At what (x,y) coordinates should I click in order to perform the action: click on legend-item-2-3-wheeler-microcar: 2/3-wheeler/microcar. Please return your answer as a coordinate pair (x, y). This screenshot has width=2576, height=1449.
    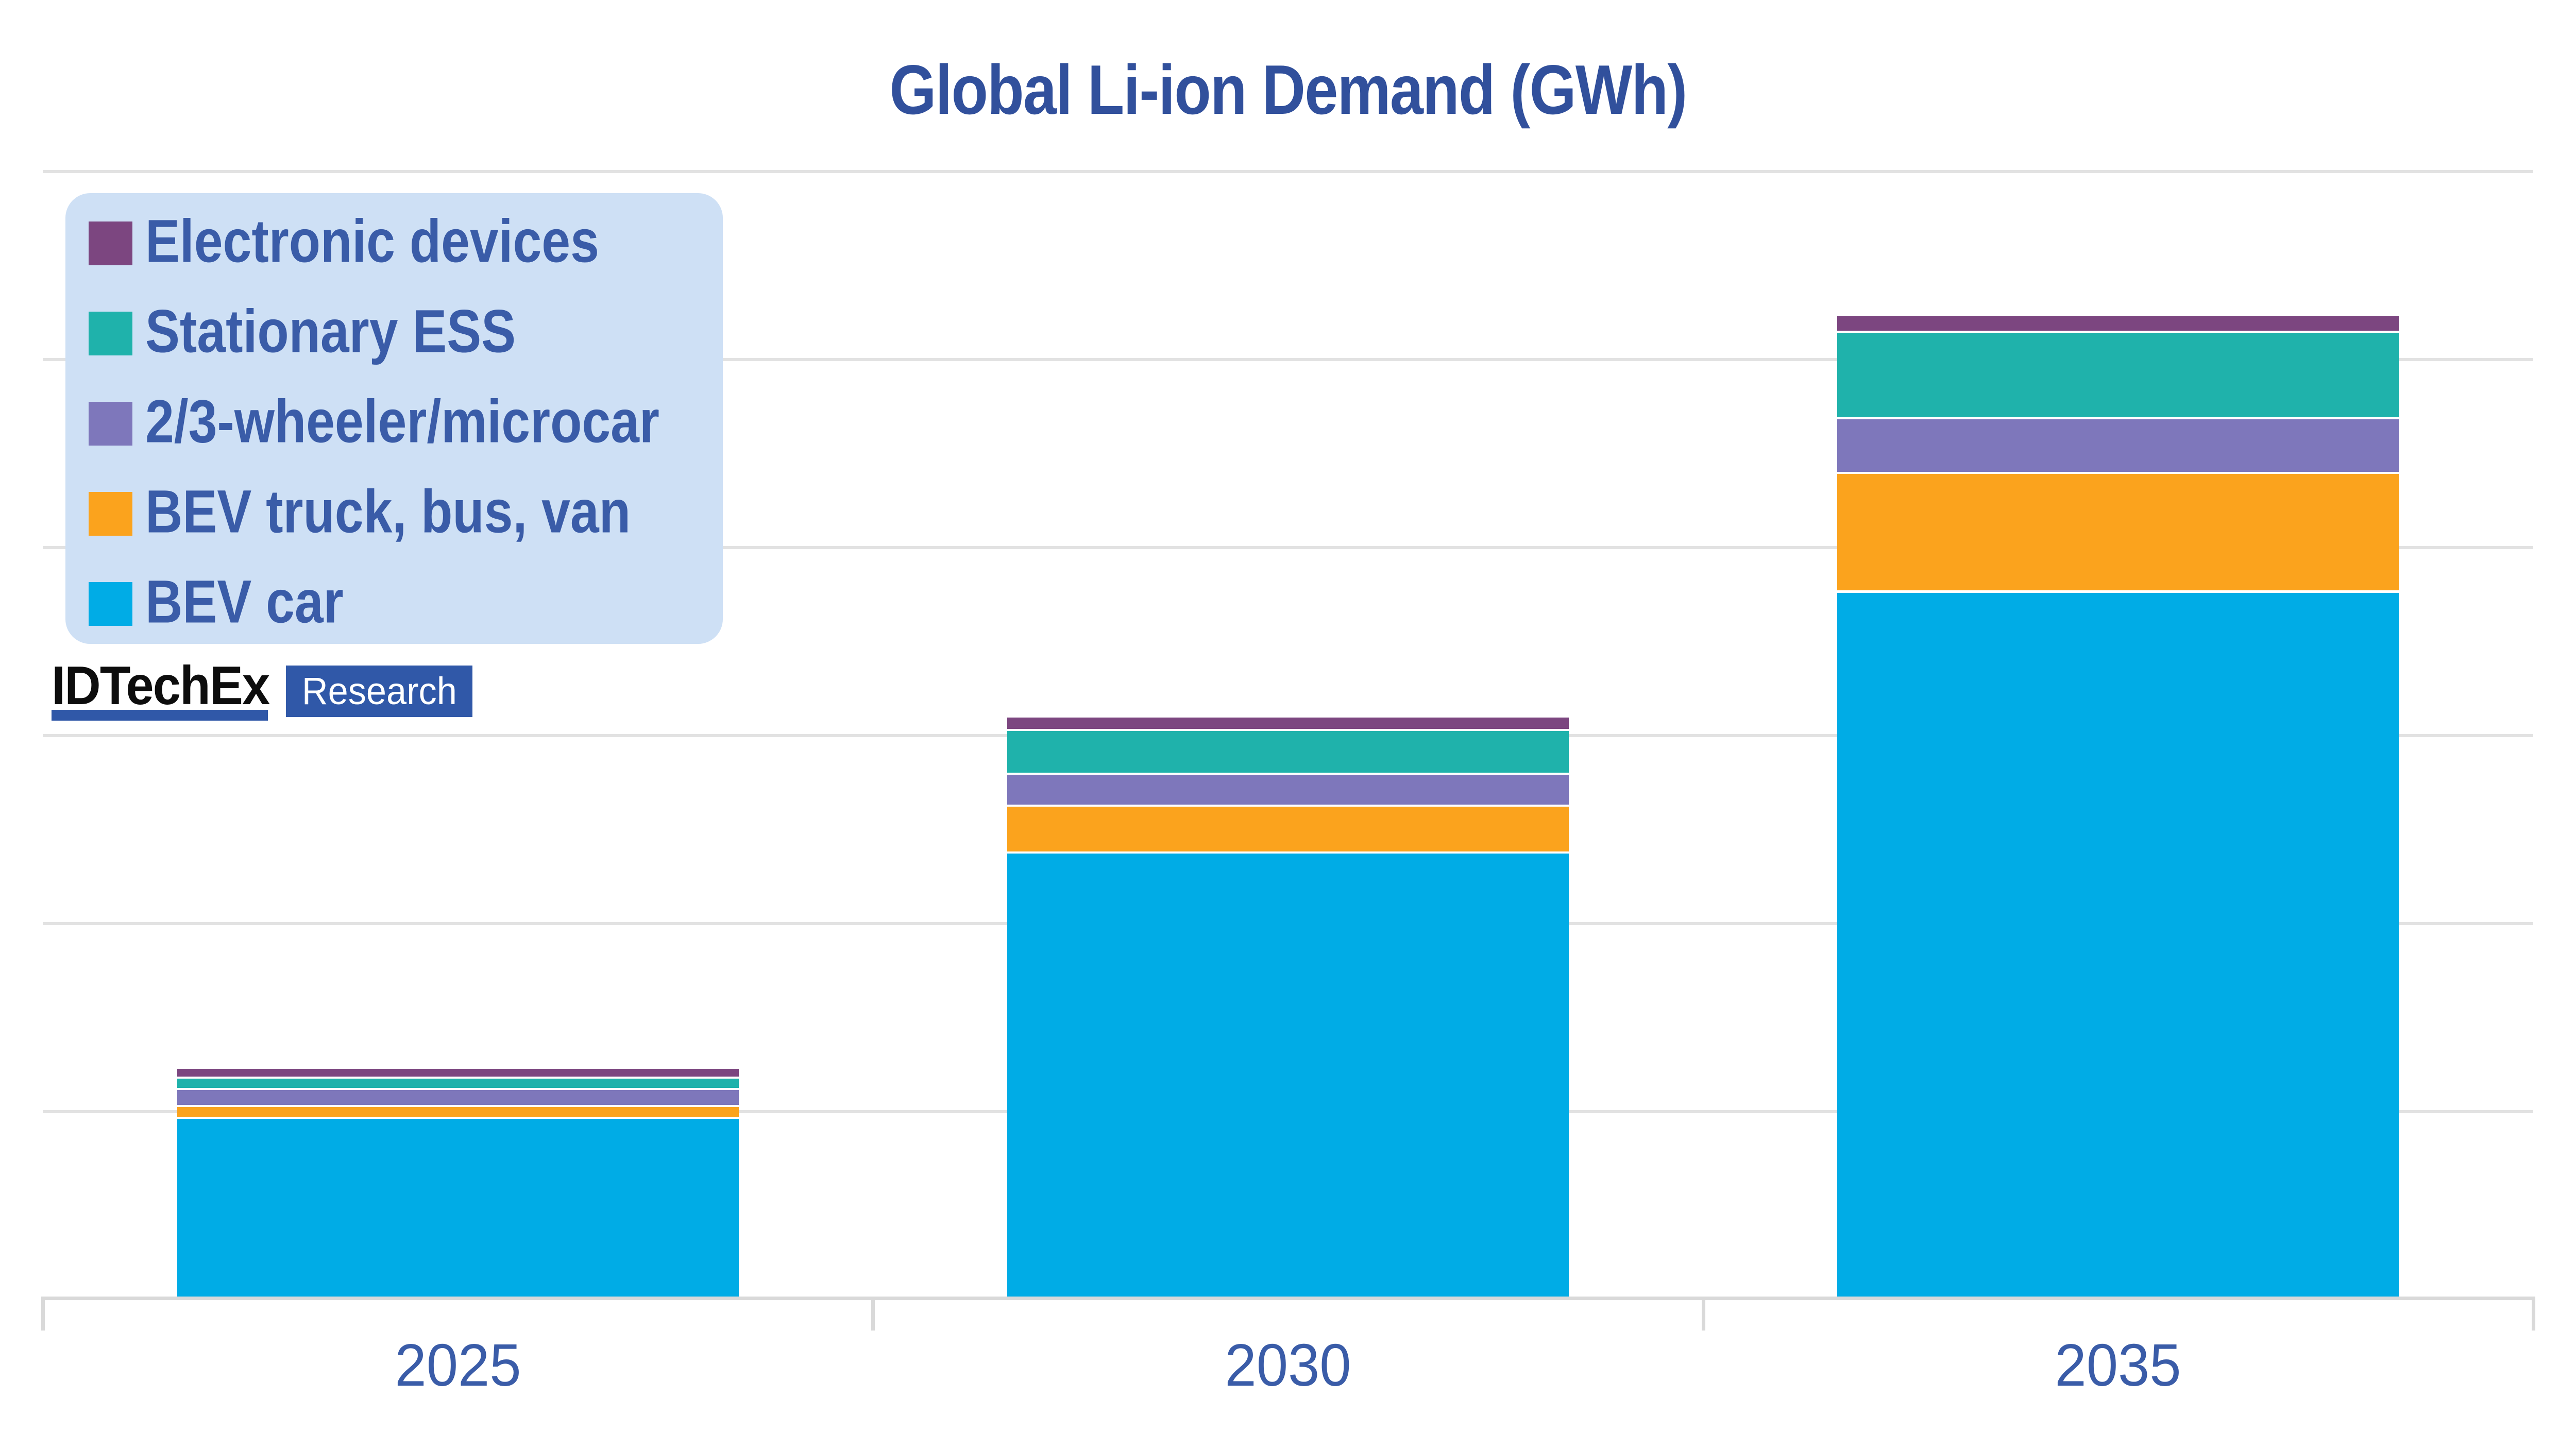
    Looking at the image, I should click on (395, 421).